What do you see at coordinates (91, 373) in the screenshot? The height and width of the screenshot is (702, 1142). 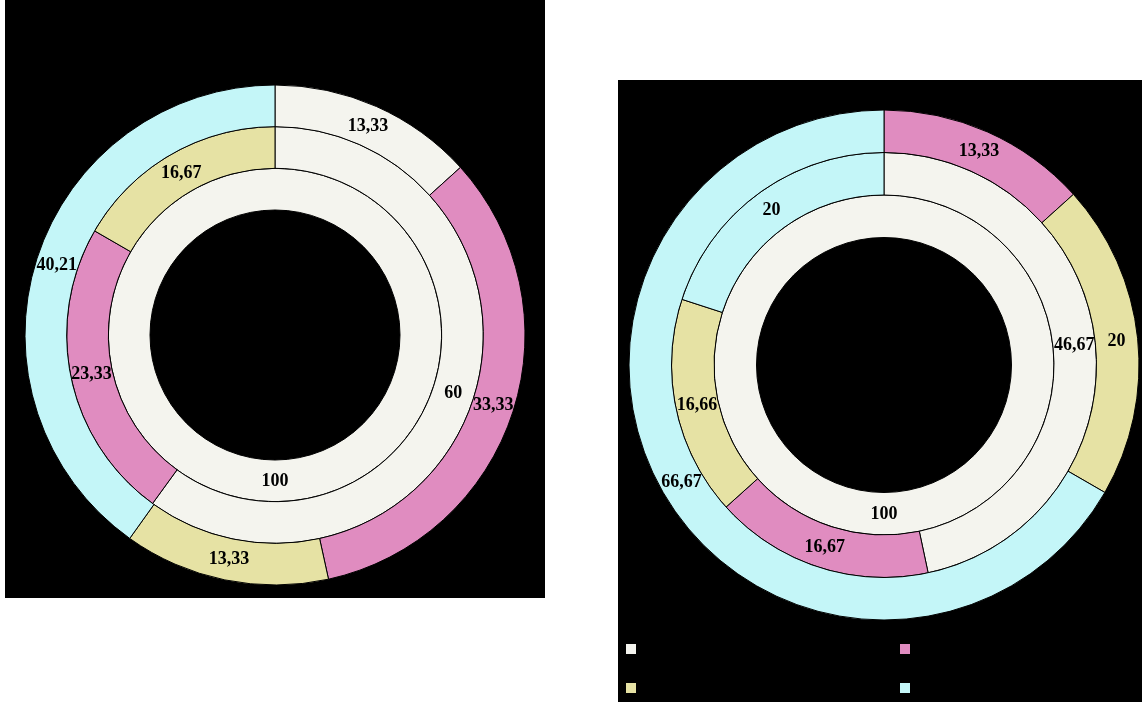 I see `data-label: 23,33` at bounding box center [91, 373].